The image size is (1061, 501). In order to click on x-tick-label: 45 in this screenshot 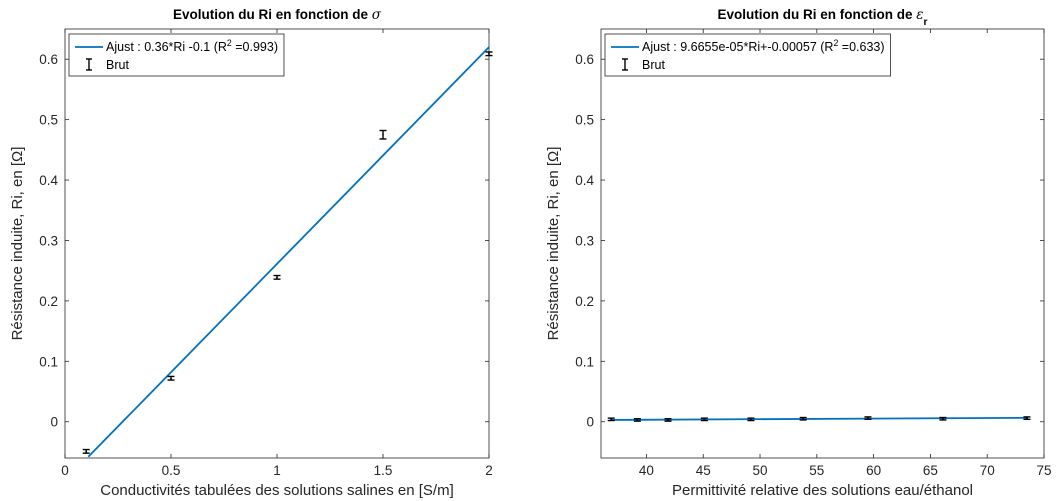, I will do `click(703, 470)`.